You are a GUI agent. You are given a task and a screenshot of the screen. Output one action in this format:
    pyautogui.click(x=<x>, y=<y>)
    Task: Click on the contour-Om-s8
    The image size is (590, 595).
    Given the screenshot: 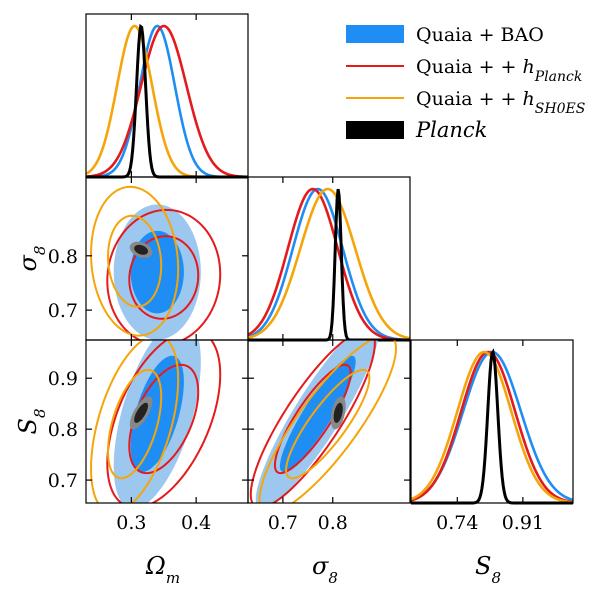 What is the action you would take?
    pyautogui.click(x=156, y=262)
    